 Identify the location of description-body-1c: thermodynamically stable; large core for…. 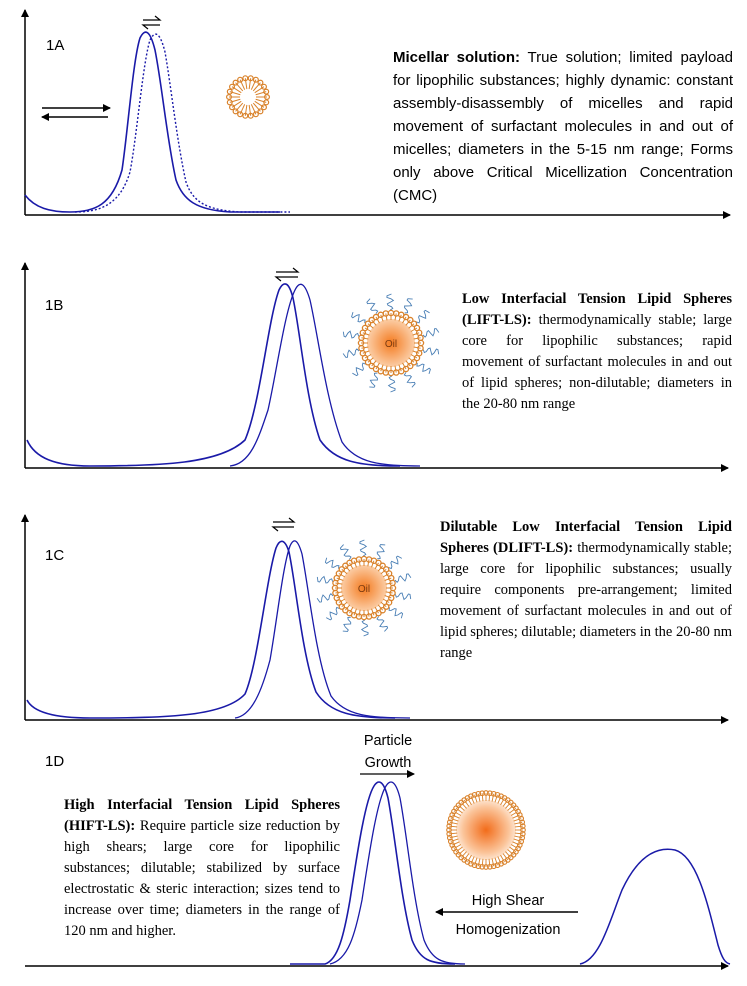
(586, 600).